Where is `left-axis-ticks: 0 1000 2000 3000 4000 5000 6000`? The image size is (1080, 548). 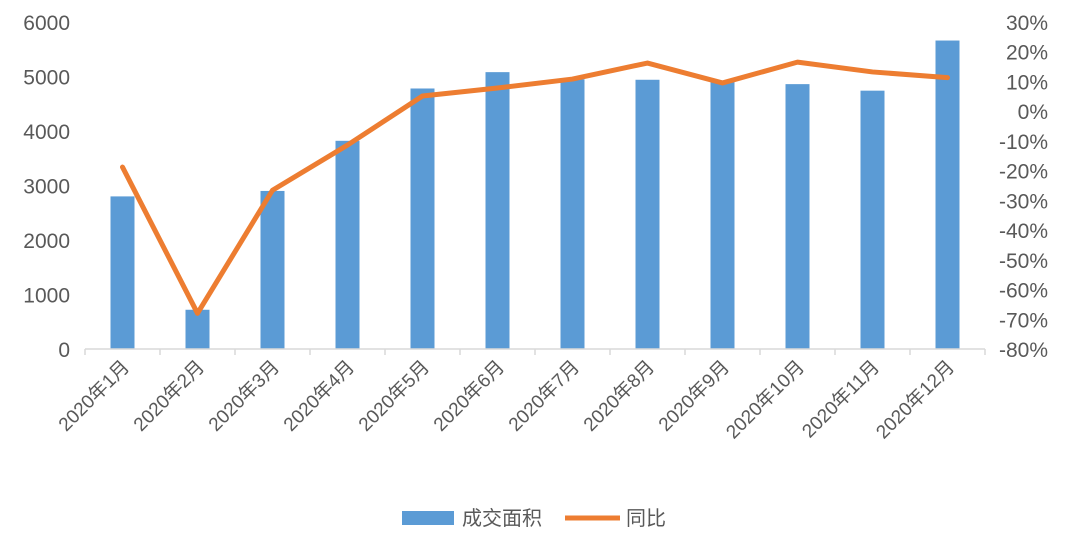 left-axis-ticks: 0 1000 2000 3000 4000 5000 6000 is located at coordinates (46, 187).